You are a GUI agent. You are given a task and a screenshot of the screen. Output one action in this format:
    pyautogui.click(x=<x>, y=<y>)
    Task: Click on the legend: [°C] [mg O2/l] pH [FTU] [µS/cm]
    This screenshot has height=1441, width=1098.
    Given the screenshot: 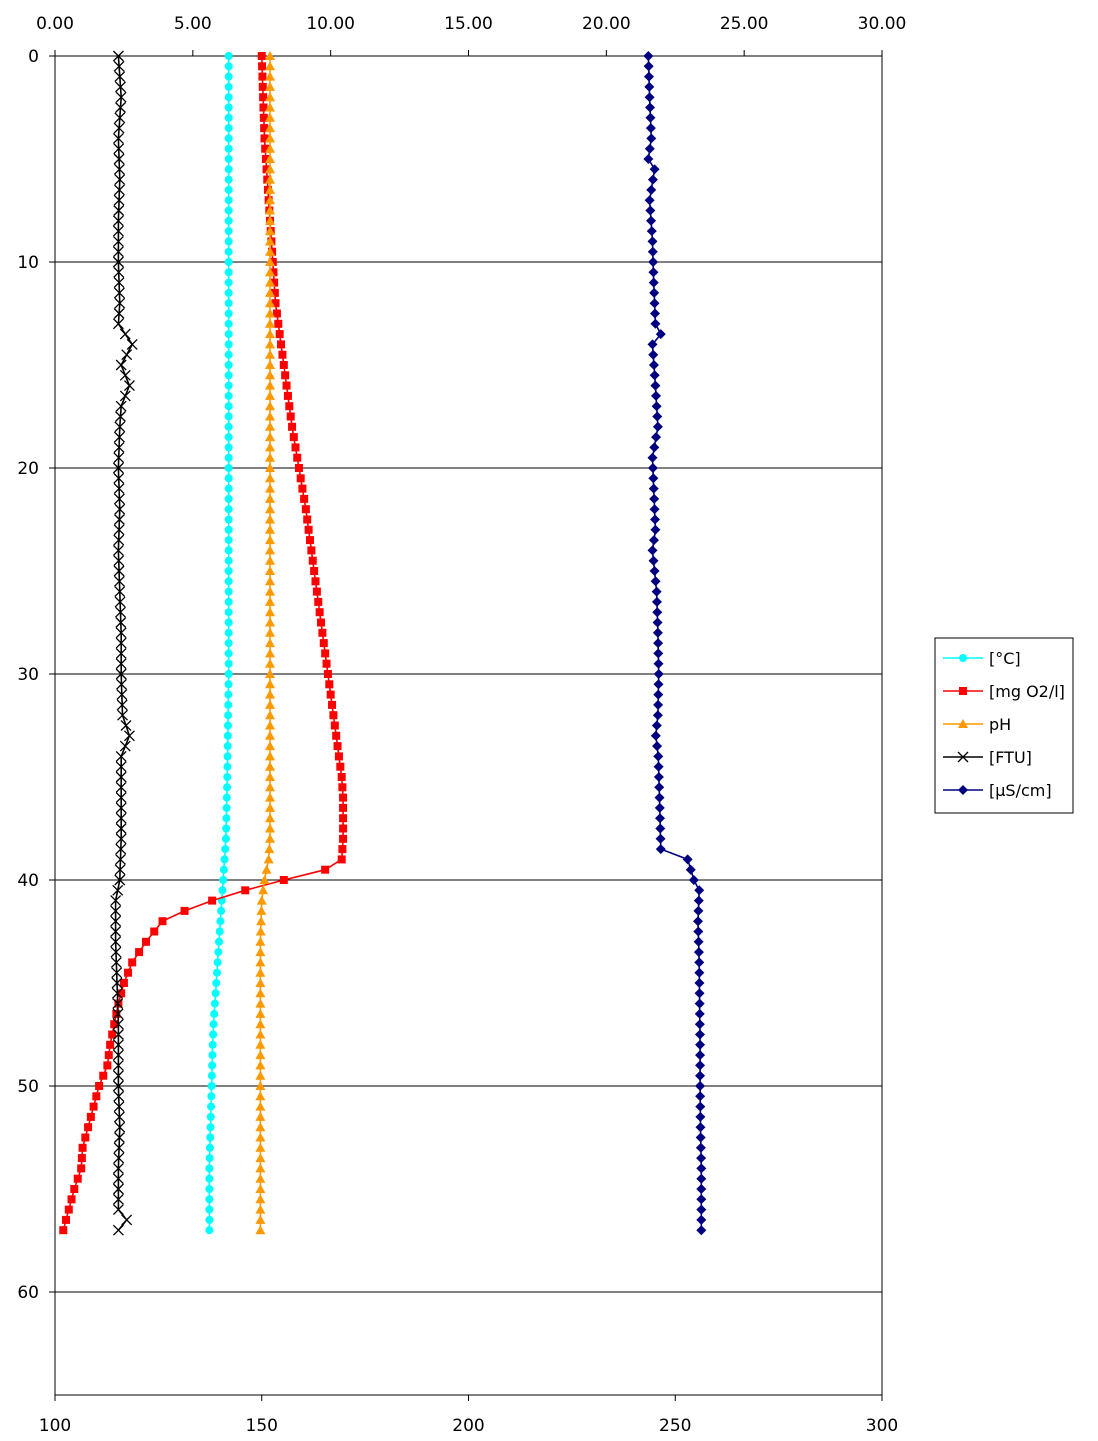 What is the action you would take?
    pyautogui.click(x=1004, y=725)
    